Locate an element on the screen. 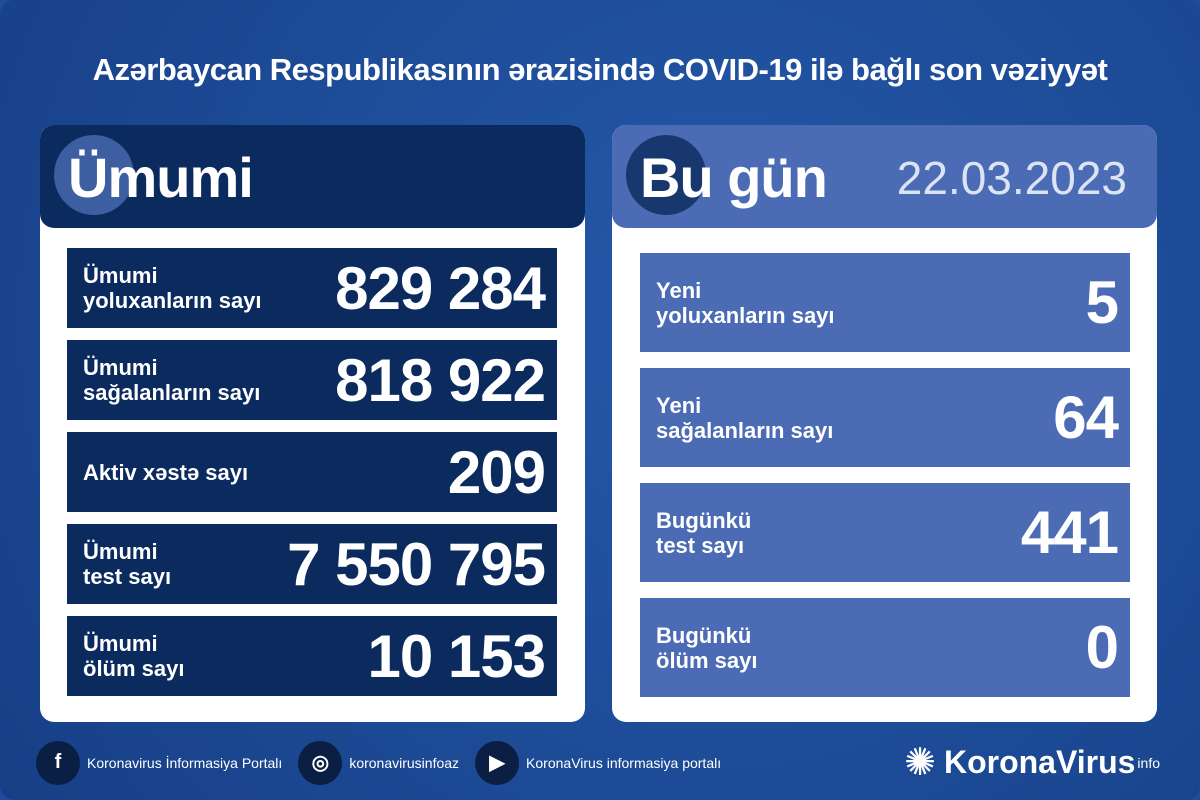 This screenshot has width=1200, height=800. stat-label: Yeni yoluxanların sayı is located at coordinates (745, 302).